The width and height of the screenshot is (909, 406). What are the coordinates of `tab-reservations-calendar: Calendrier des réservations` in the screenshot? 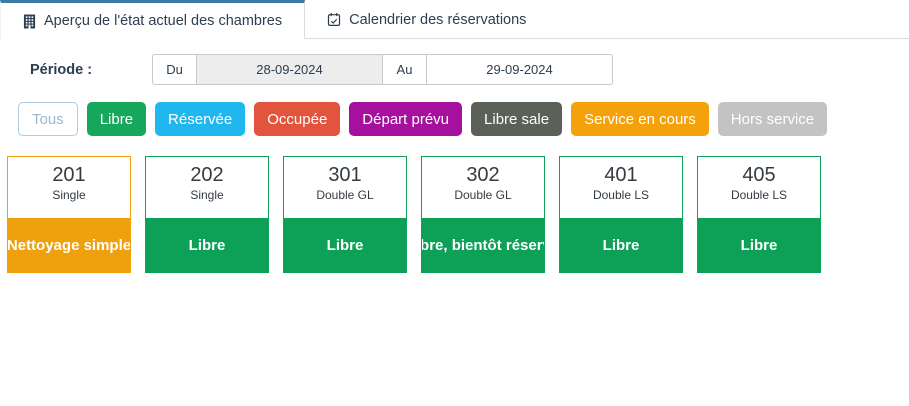 It's located at (426, 19).